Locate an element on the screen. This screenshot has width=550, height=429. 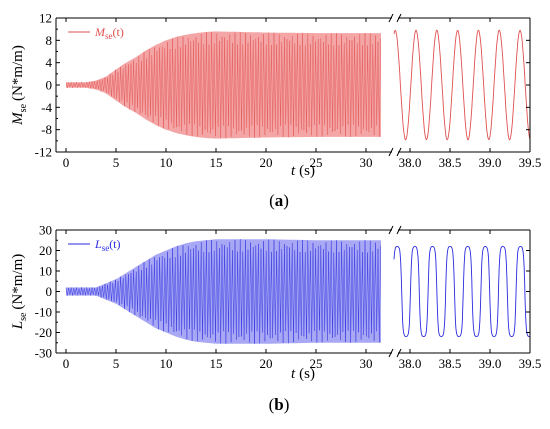
y-axis-label-main: L is located at coordinates (18, 325).